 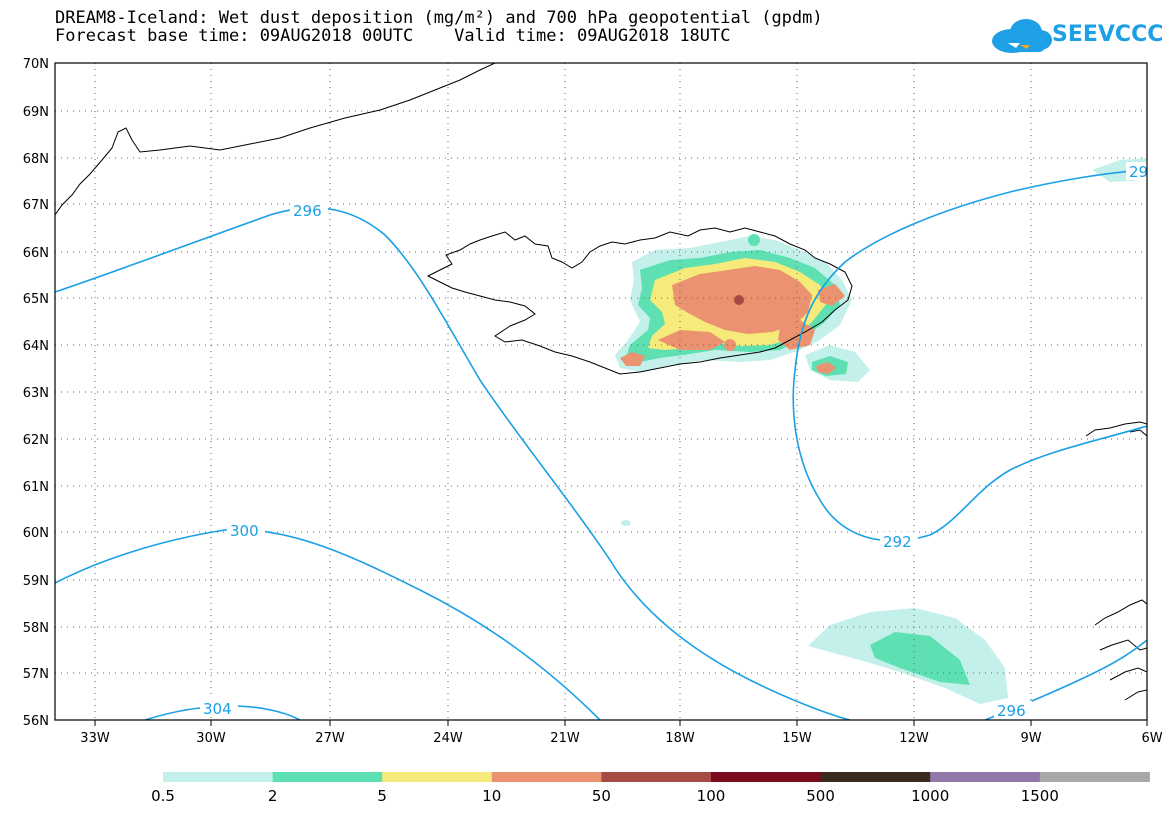 What do you see at coordinates (211, 738) in the screenshot?
I see `lon-label: 30W` at bounding box center [211, 738].